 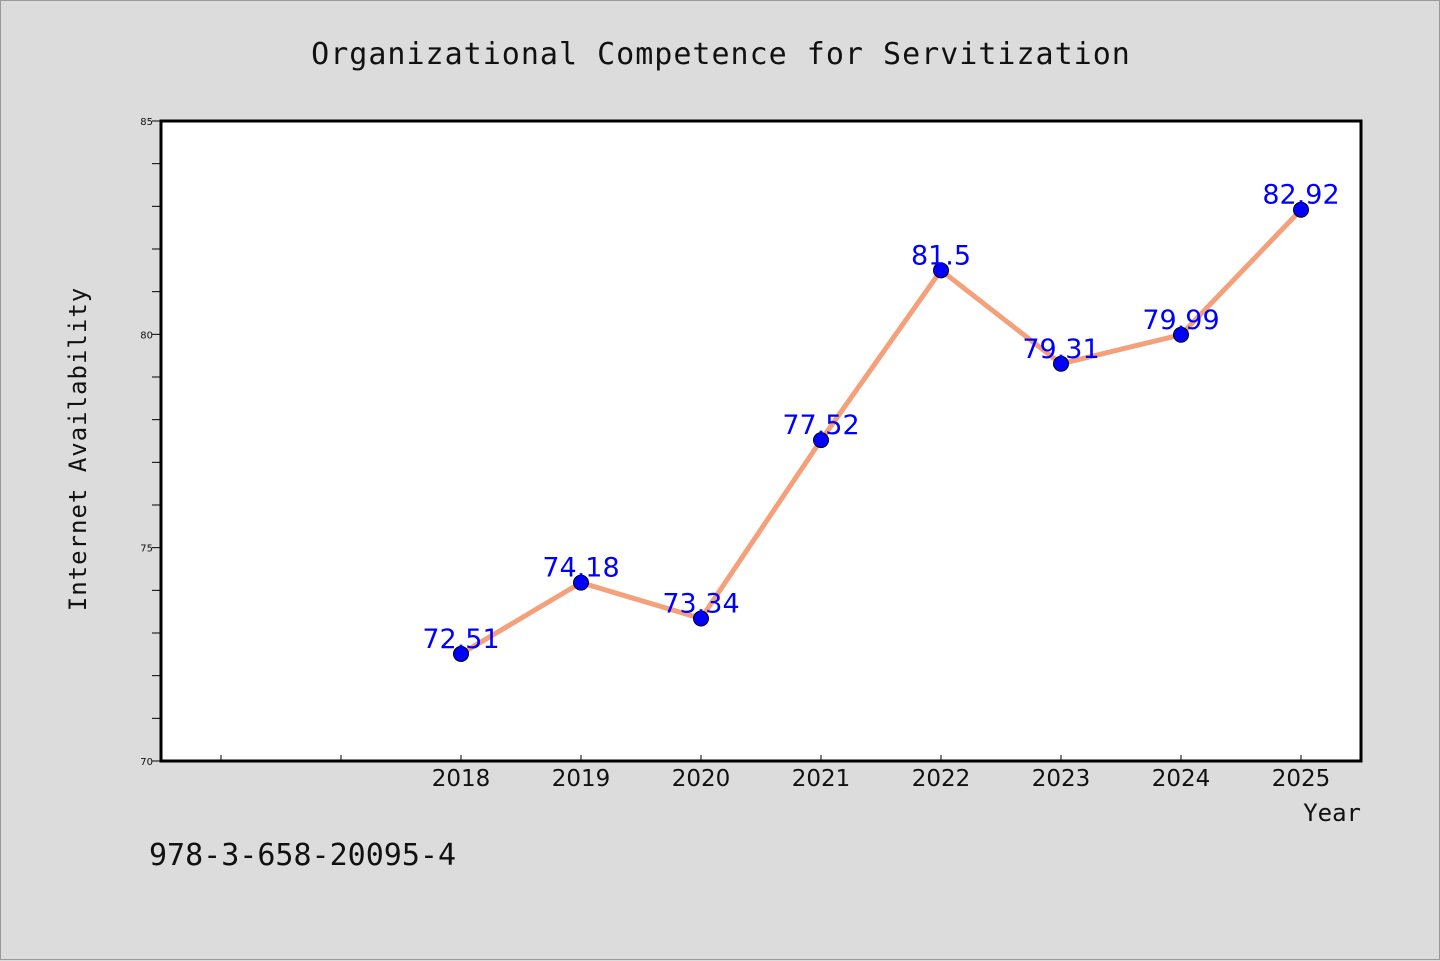 What do you see at coordinates (302, 855) in the screenshot?
I see `isbn-text: 978-3-658-20095-4` at bounding box center [302, 855].